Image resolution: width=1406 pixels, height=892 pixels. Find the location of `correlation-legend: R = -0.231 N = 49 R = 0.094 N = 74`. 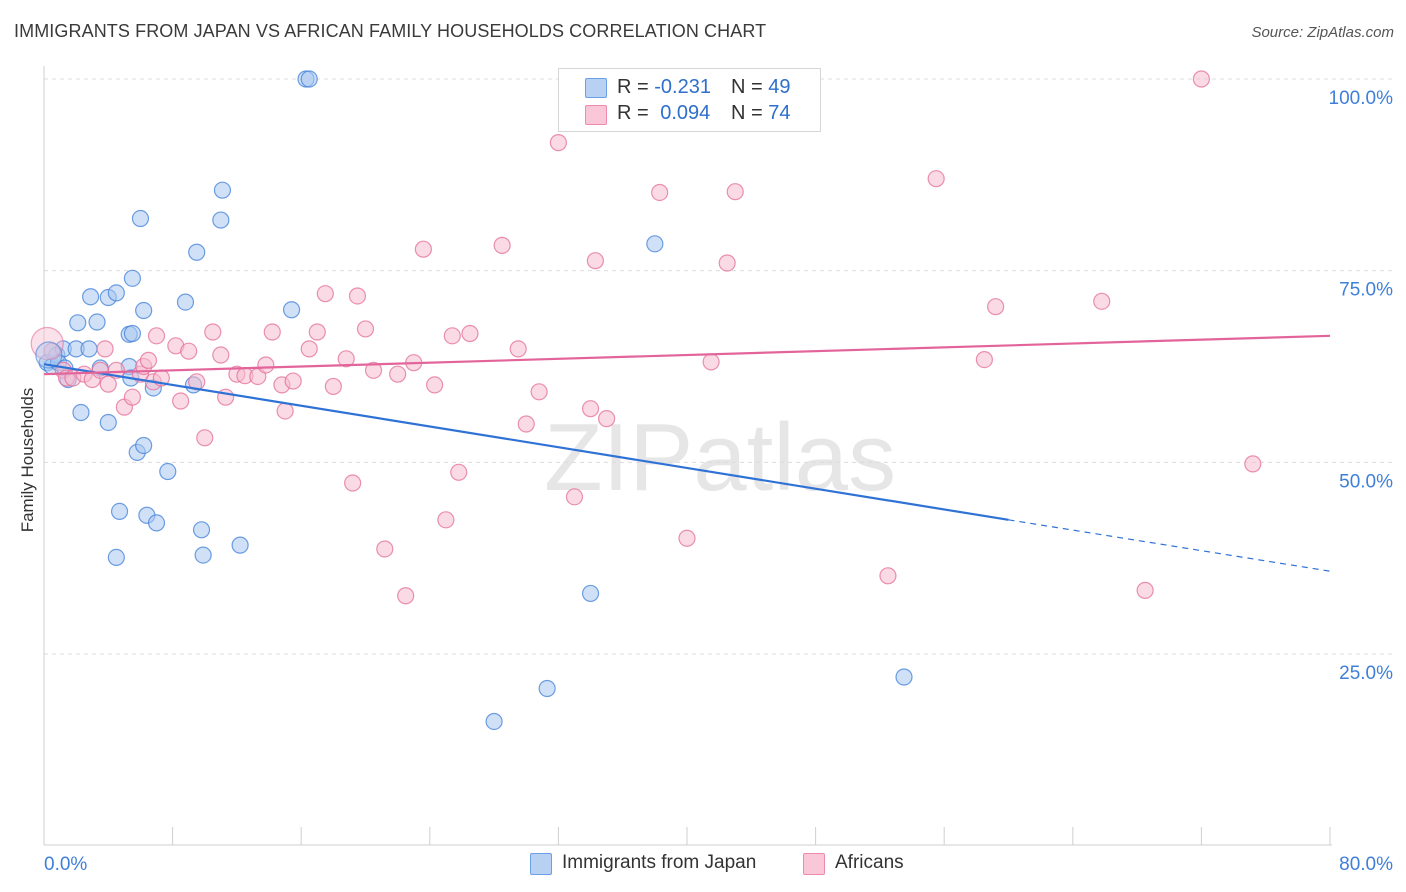

correlation-legend: R = -0.231 N = 49 R = 0.094 N = 74 is located at coordinates (689, 100).